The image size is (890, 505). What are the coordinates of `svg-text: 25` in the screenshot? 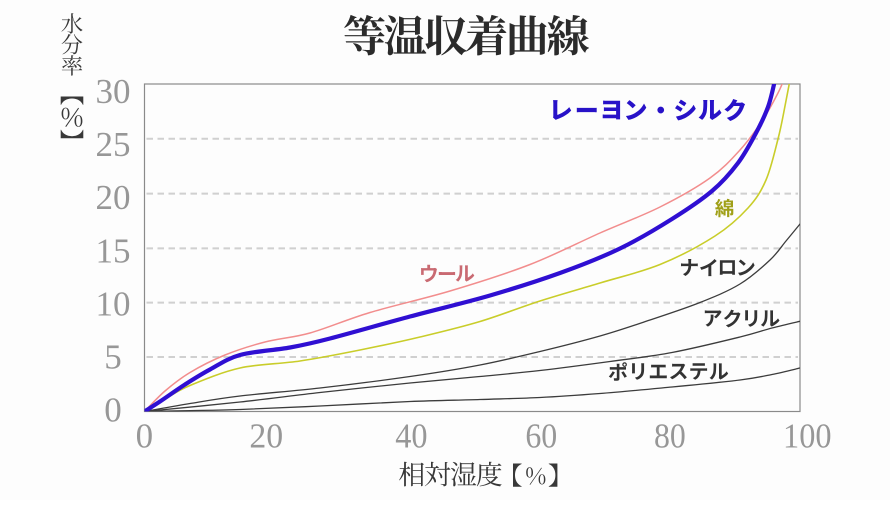 It's located at (113, 144).